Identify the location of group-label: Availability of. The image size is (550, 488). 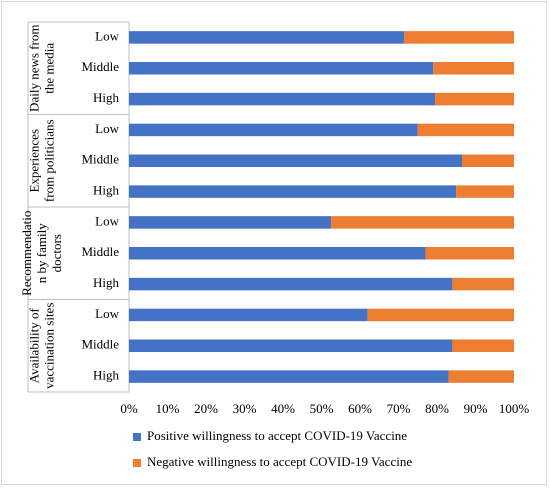
(33, 345).